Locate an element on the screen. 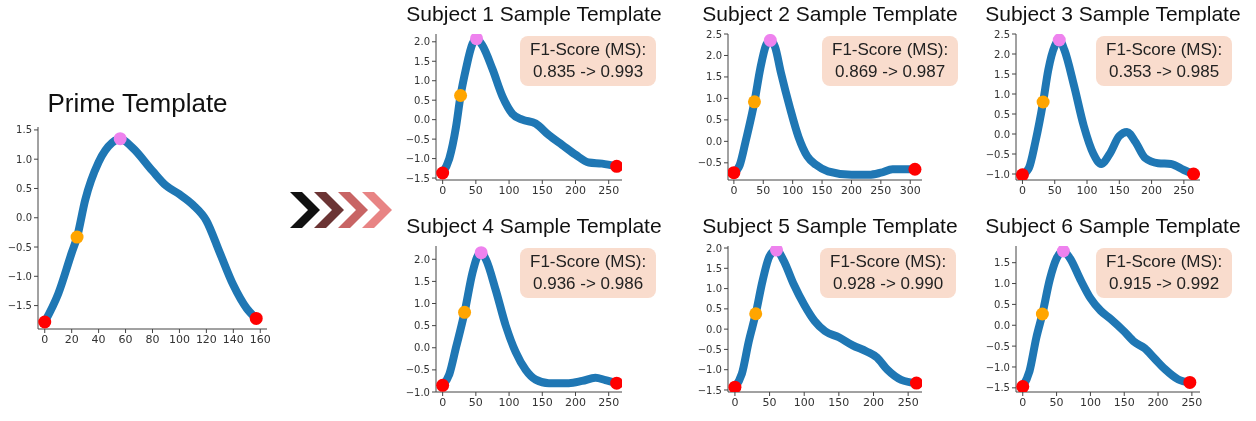 This screenshot has width=1256, height=421. chart-title: Prime Template is located at coordinates (137, 103).